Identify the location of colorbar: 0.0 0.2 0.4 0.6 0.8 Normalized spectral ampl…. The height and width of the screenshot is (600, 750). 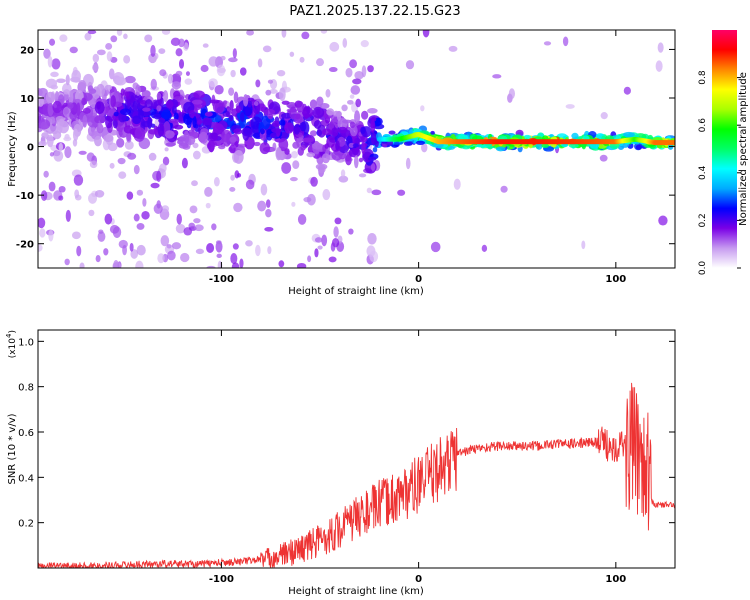
(723, 152).